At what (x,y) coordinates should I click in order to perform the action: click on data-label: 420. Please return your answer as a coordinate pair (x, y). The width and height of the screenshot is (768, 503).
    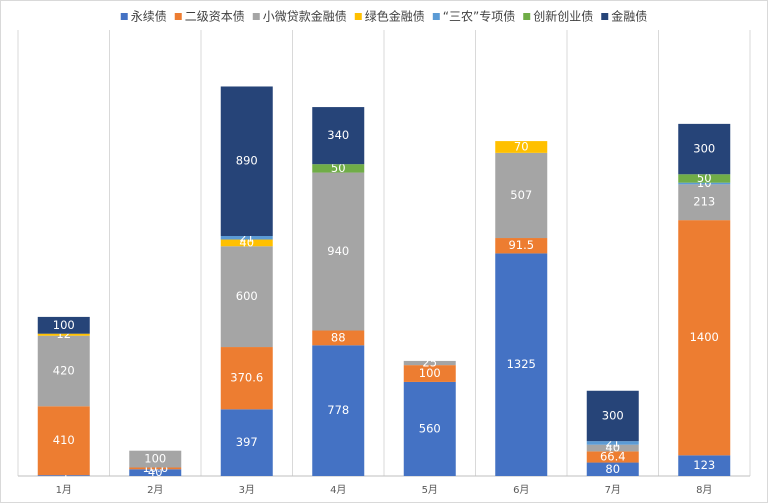
    Looking at the image, I should click on (64, 371).